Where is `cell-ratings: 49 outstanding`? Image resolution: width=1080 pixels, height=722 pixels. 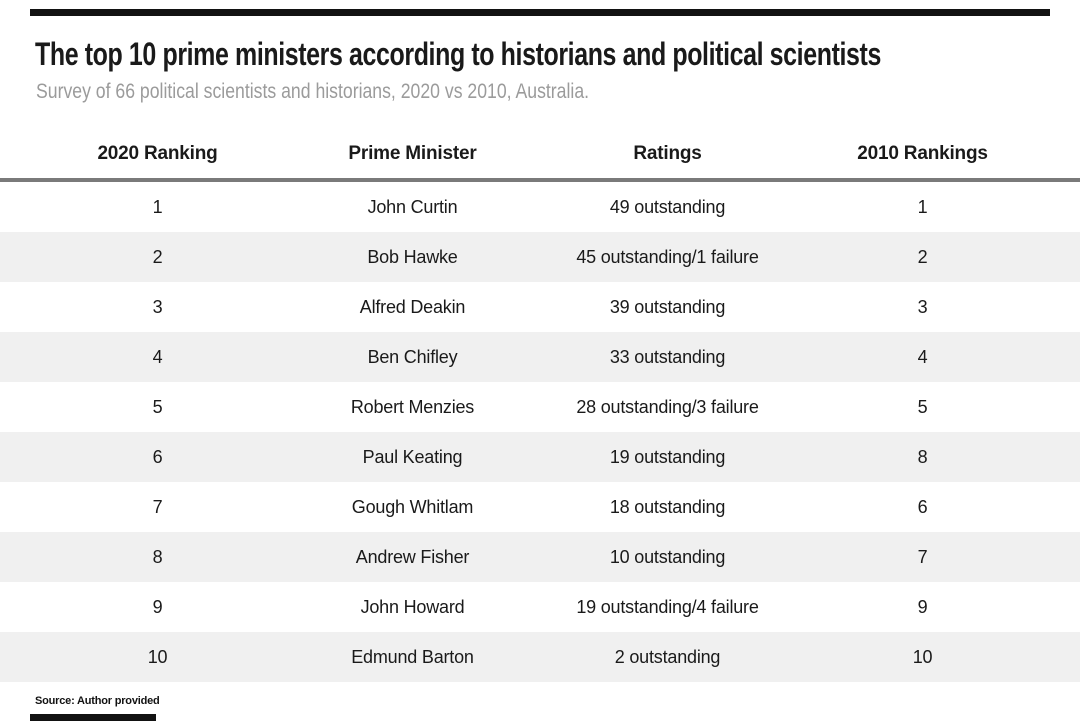
cell-ratings: 49 outstanding is located at coordinates (667, 206).